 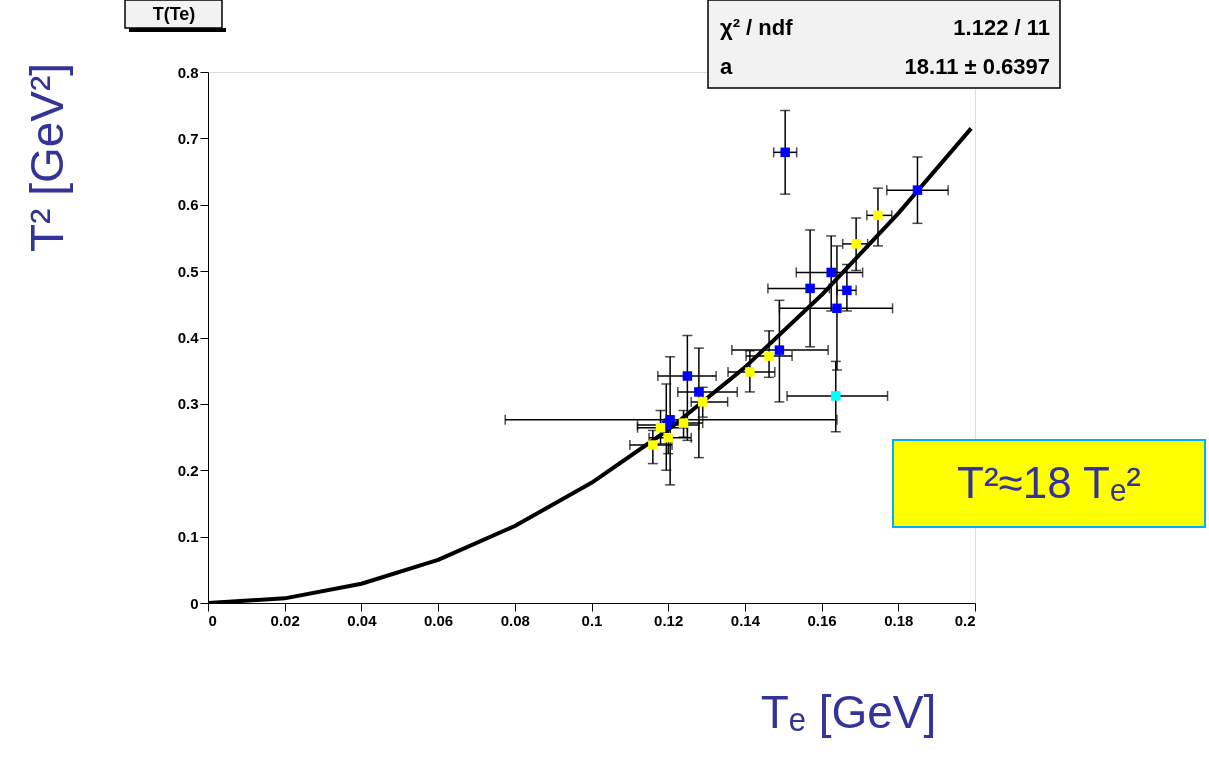 I want to click on y-tick-label: 0.1, so click(x=188, y=537).